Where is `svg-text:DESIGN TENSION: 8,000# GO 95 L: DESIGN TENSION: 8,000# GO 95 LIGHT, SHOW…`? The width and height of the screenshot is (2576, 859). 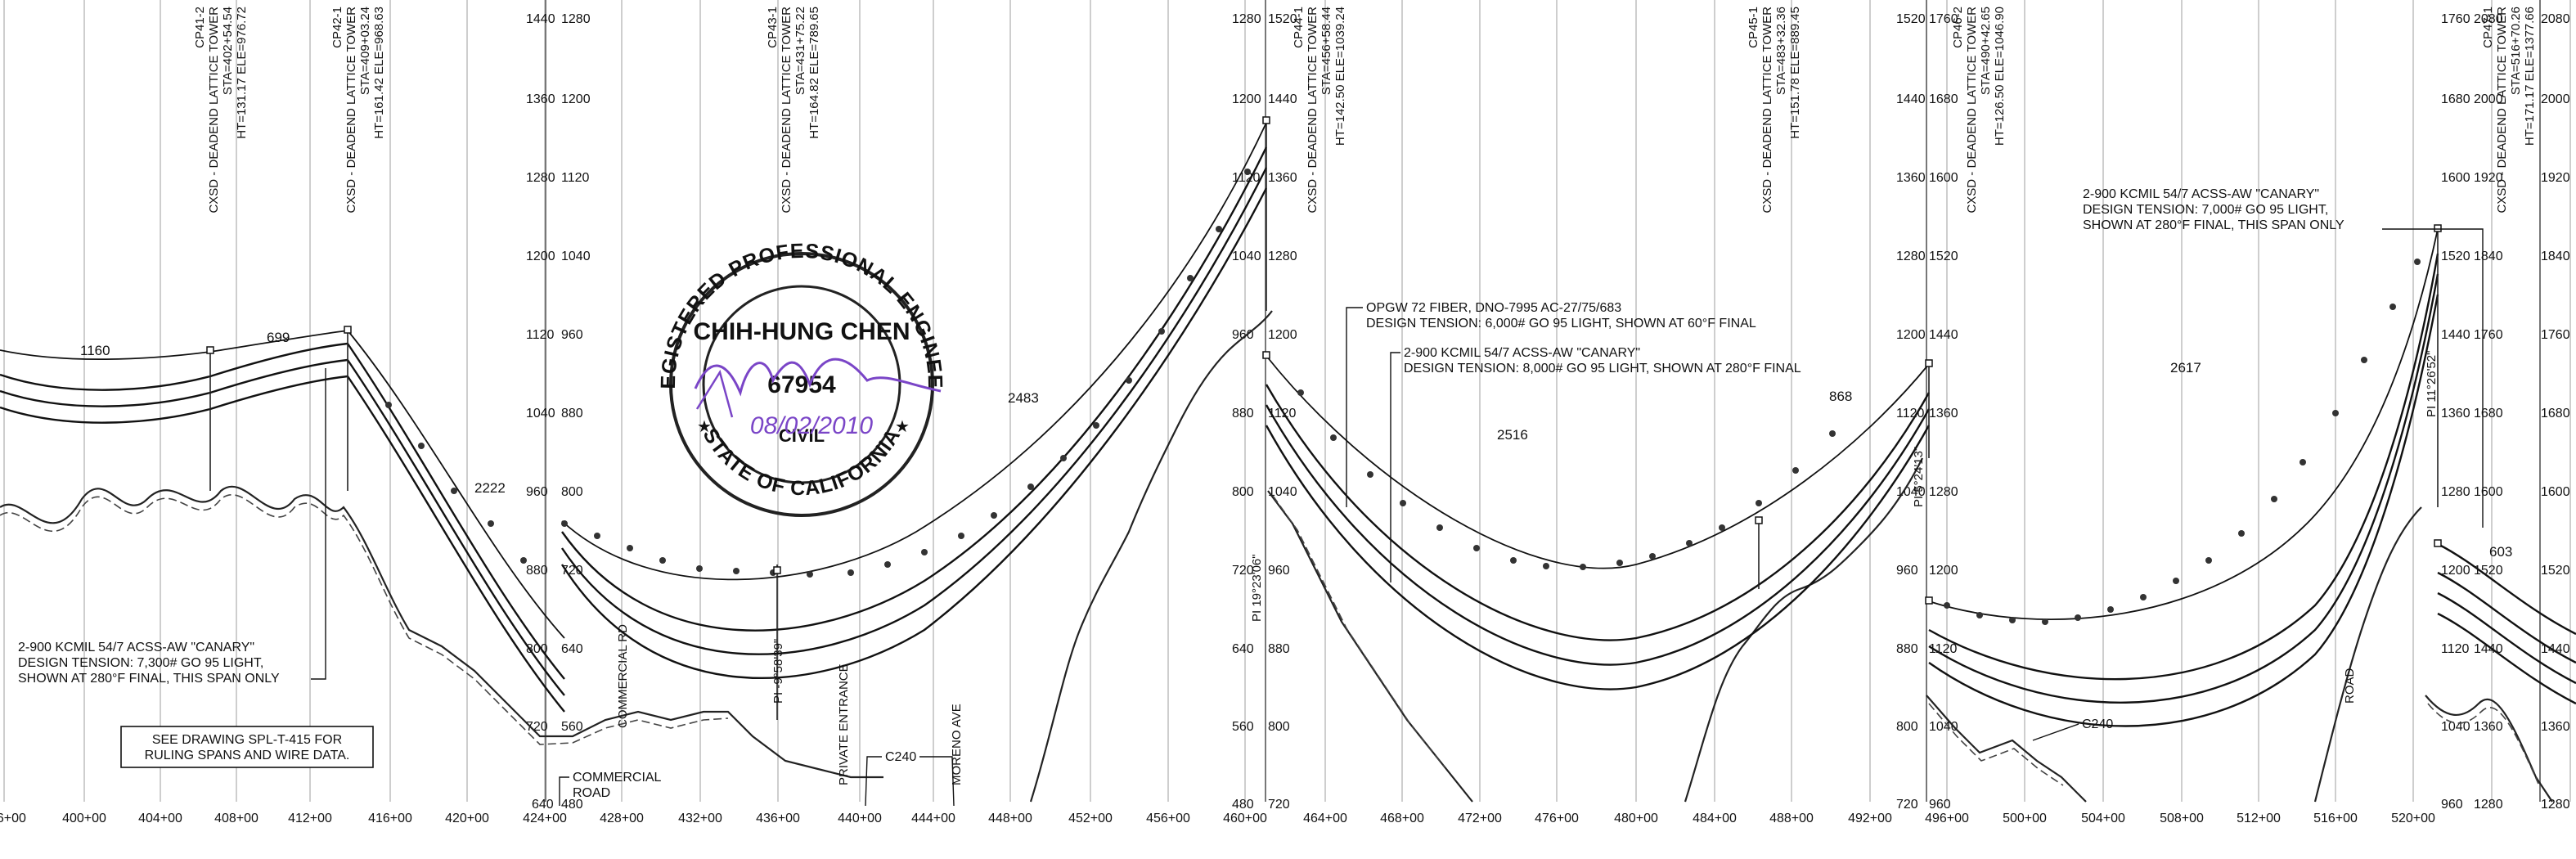 svg-text:DESIGN TENSION: 8,000# GO 95 L: DESIGN TENSION: 8,000# GO 95 LIGHT, SHOW… is located at coordinates (1603, 369).